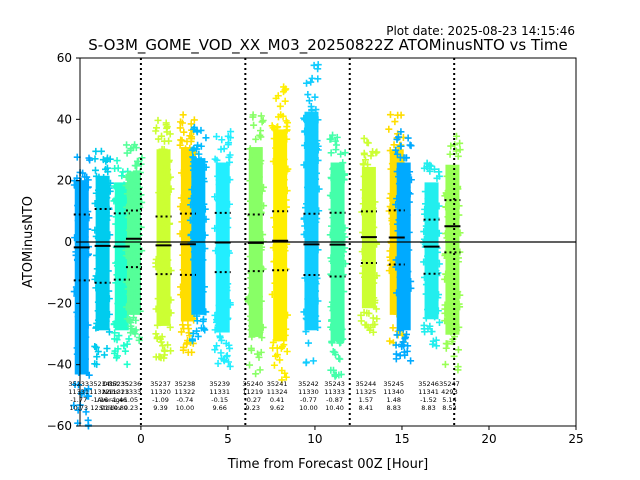  I want to click on orbit-stat-text: 8.83, so click(394, 408).